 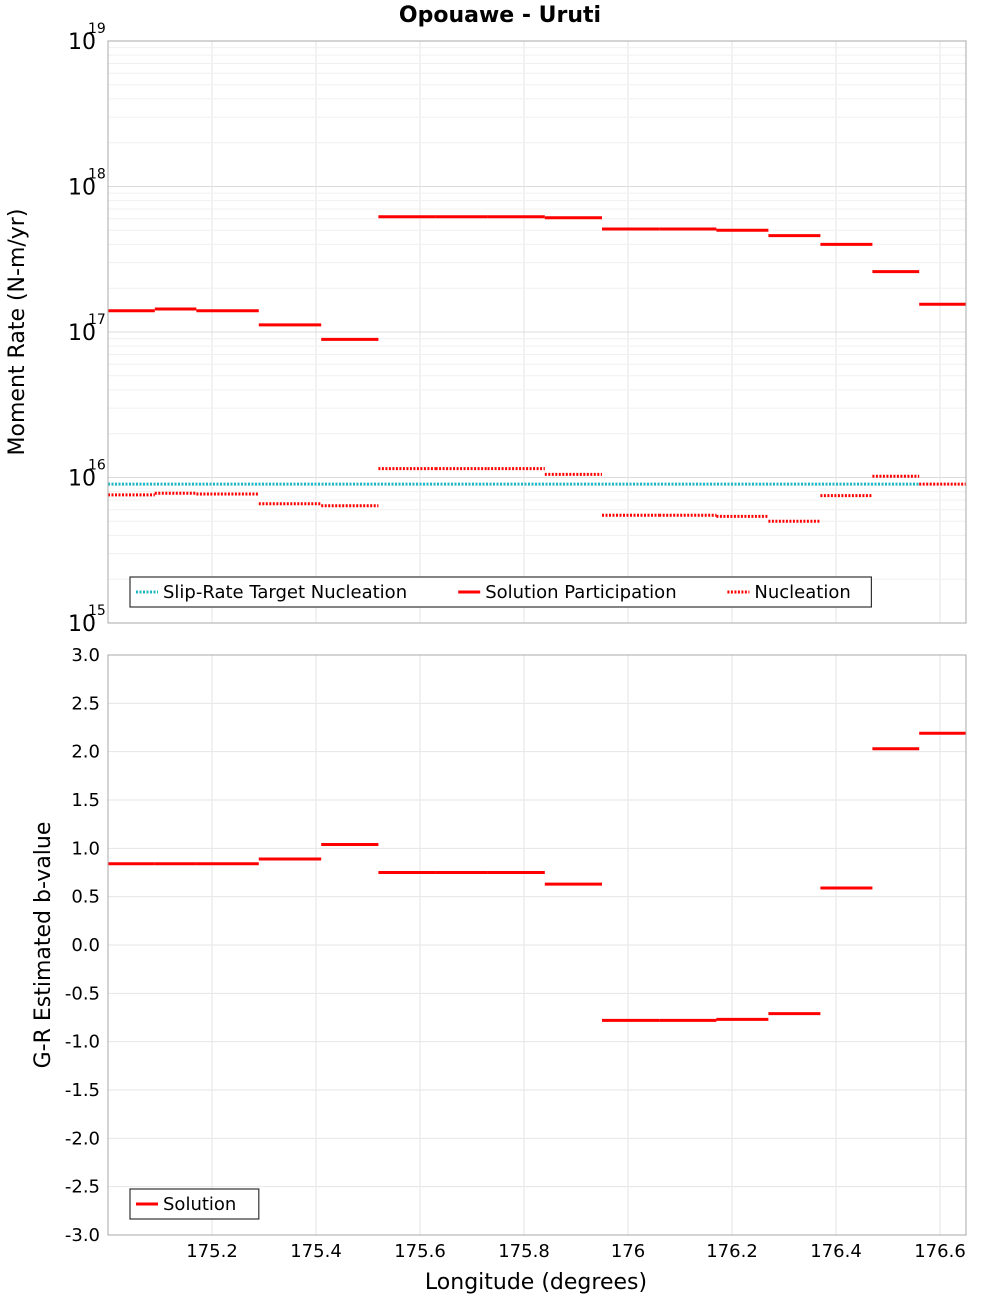 What do you see at coordinates (97, 175) in the screenshot?
I see `y-tick-exponent: 18` at bounding box center [97, 175].